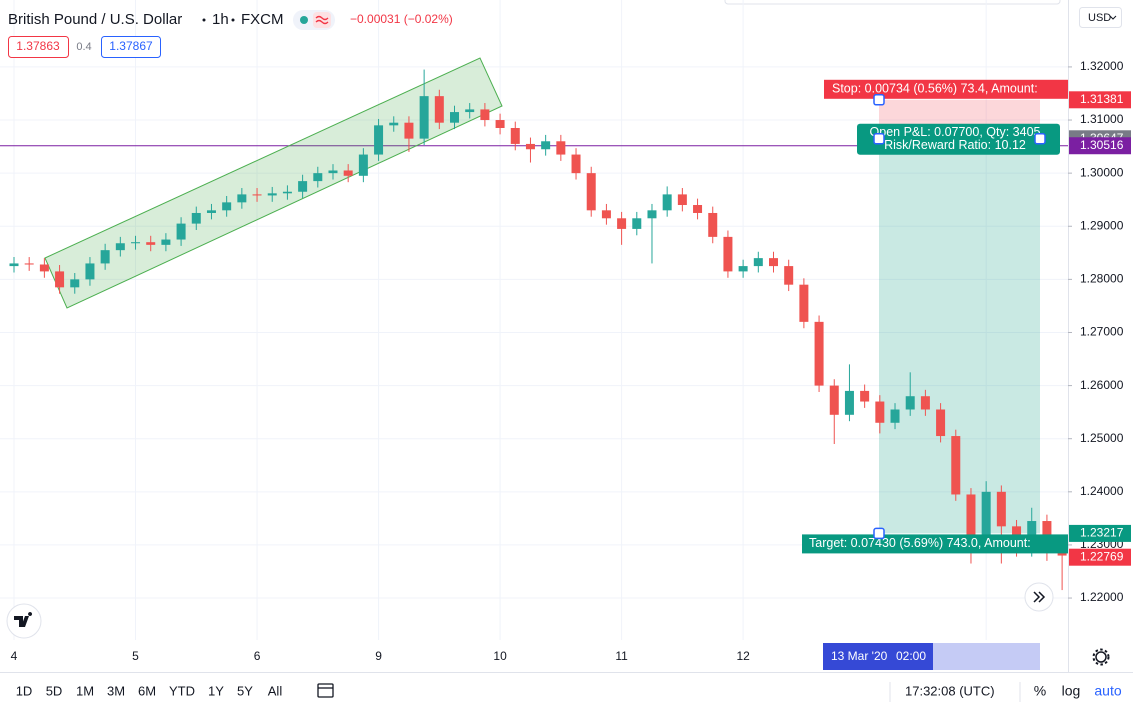  I want to click on scale-option: %, so click(1040, 691).